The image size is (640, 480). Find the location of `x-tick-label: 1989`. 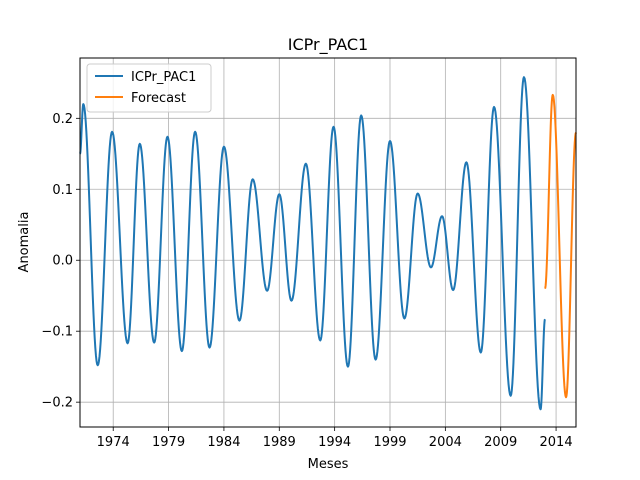

x-tick-label: 1989 is located at coordinates (279, 442).